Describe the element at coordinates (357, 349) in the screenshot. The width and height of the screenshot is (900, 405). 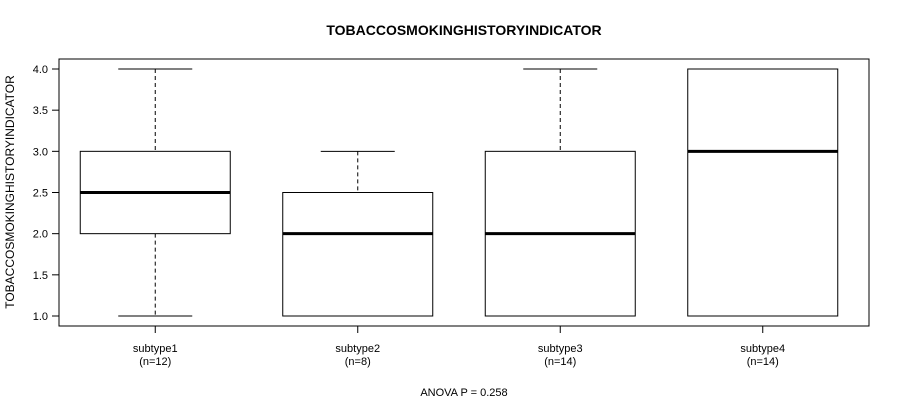
I see `x-category-label: subtype2` at that location.